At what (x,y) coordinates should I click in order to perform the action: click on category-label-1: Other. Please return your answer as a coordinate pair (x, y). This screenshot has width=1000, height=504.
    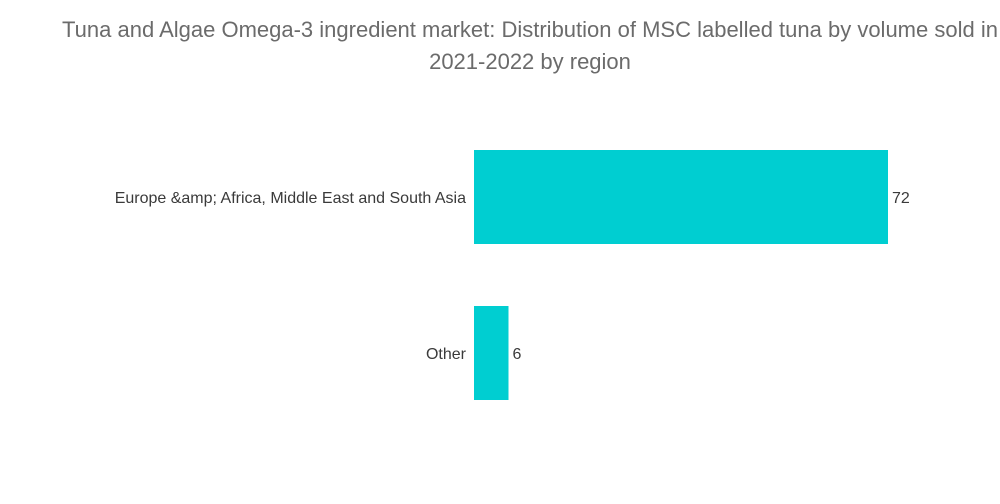
    Looking at the image, I should click on (446, 354).